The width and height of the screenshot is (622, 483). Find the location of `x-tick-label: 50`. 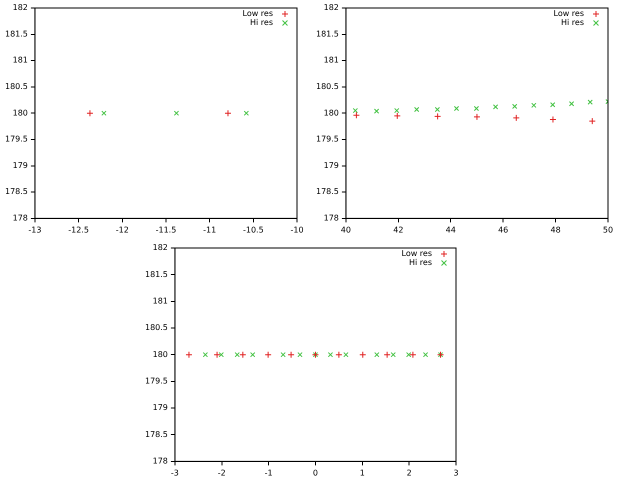

x-tick-label: 50 is located at coordinates (608, 229).